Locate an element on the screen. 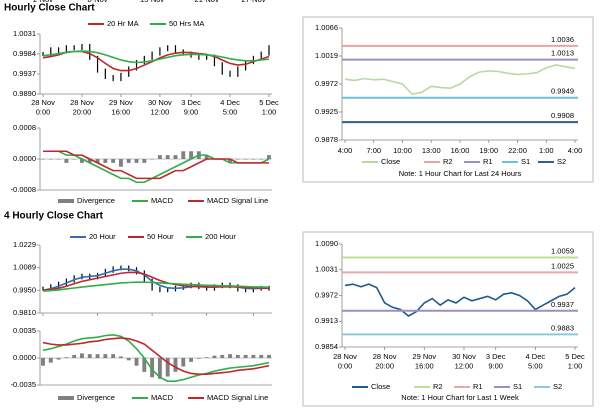 Image resolution: width=600 pixels, height=413 pixels. legend-label: MACD Signal Line is located at coordinates (237, 200).